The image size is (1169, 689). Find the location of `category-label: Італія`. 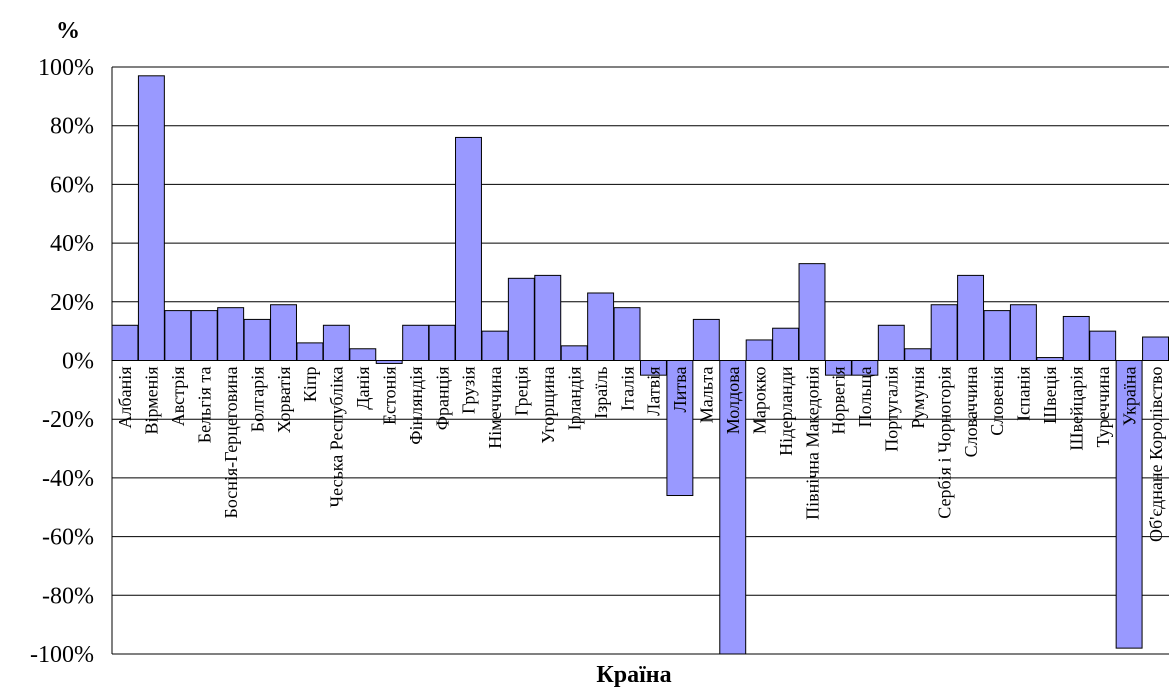

category-label: Італія is located at coordinates (627, 389).